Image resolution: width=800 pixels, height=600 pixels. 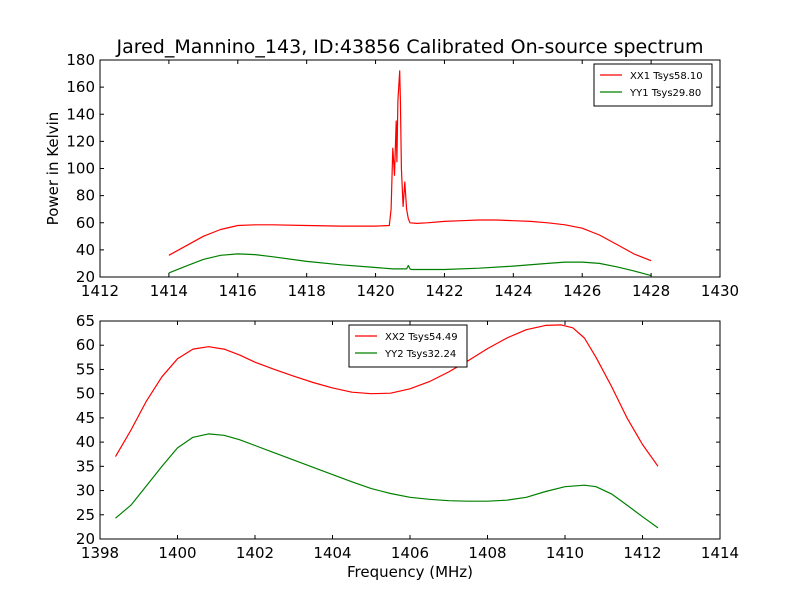 I want to click on legend-label: XX2 Tsys54.49, so click(x=421, y=337).